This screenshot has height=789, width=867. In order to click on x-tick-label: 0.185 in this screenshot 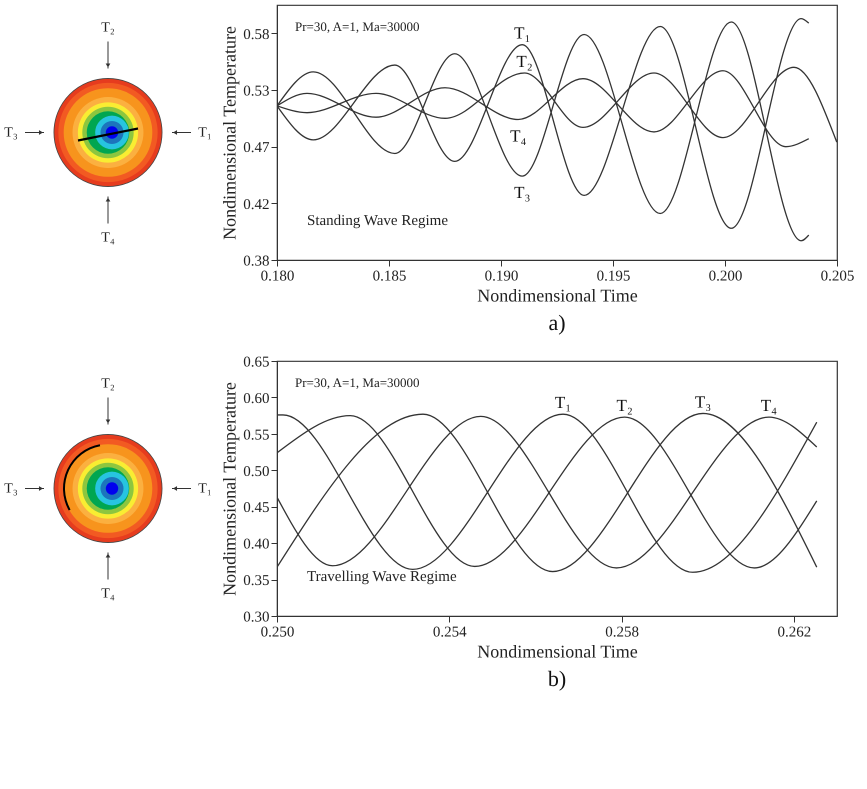, I will do `click(389, 276)`.